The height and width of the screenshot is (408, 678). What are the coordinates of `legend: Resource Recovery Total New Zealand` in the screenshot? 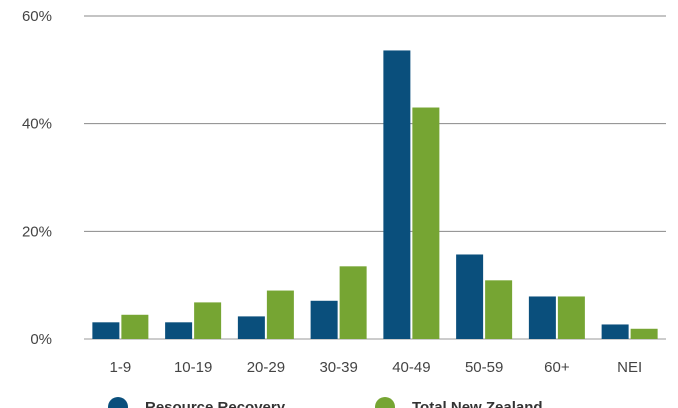 It's located at (325, 402).